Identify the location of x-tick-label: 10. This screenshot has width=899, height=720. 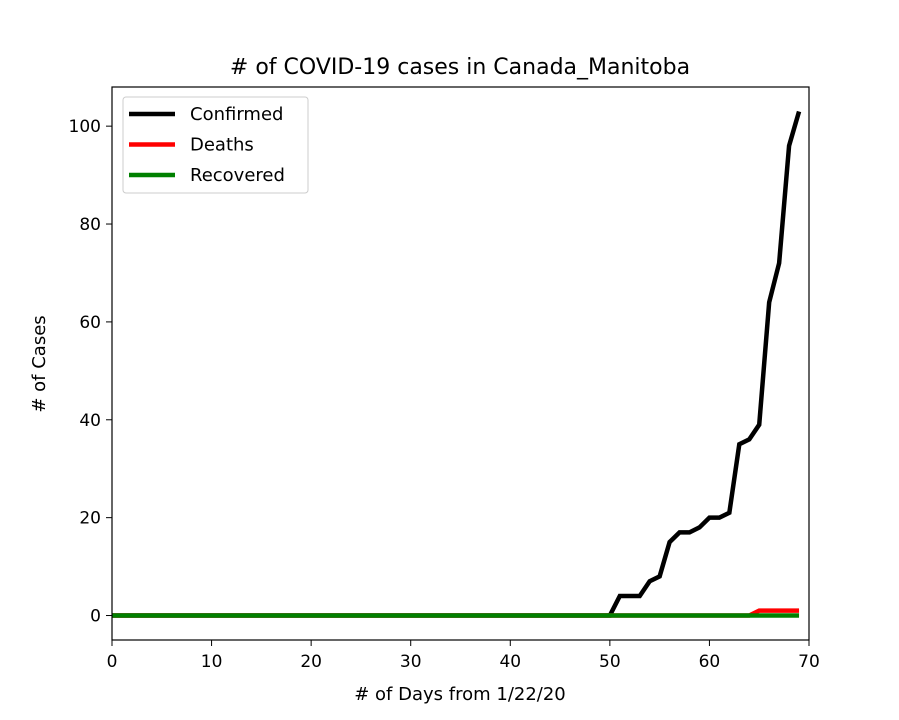
(212, 662).